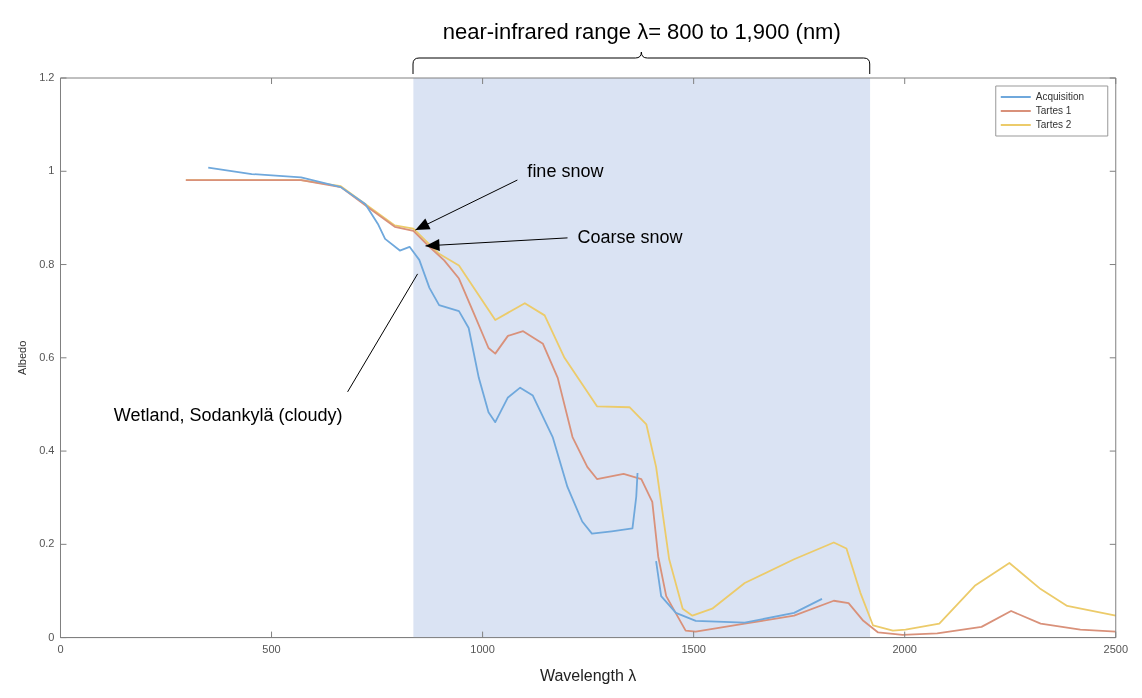 Image resolution: width=1142 pixels, height=698 pixels. Describe the element at coordinates (47, 356) in the screenshot. I see `y-tick-label: 0.6` at that location.